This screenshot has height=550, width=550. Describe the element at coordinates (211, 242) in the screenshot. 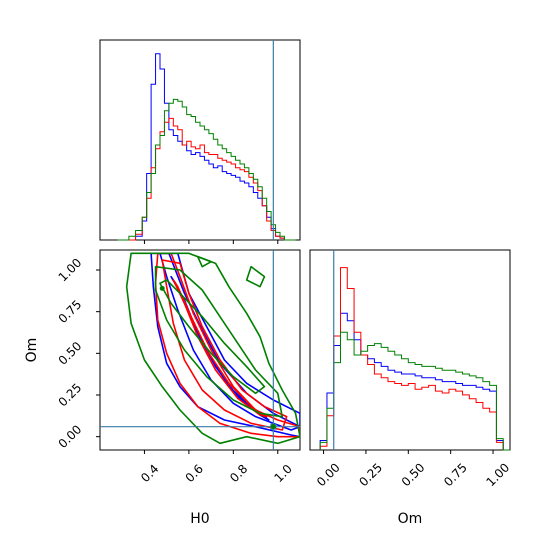

I see `h0-histogram-ticks` at that location.